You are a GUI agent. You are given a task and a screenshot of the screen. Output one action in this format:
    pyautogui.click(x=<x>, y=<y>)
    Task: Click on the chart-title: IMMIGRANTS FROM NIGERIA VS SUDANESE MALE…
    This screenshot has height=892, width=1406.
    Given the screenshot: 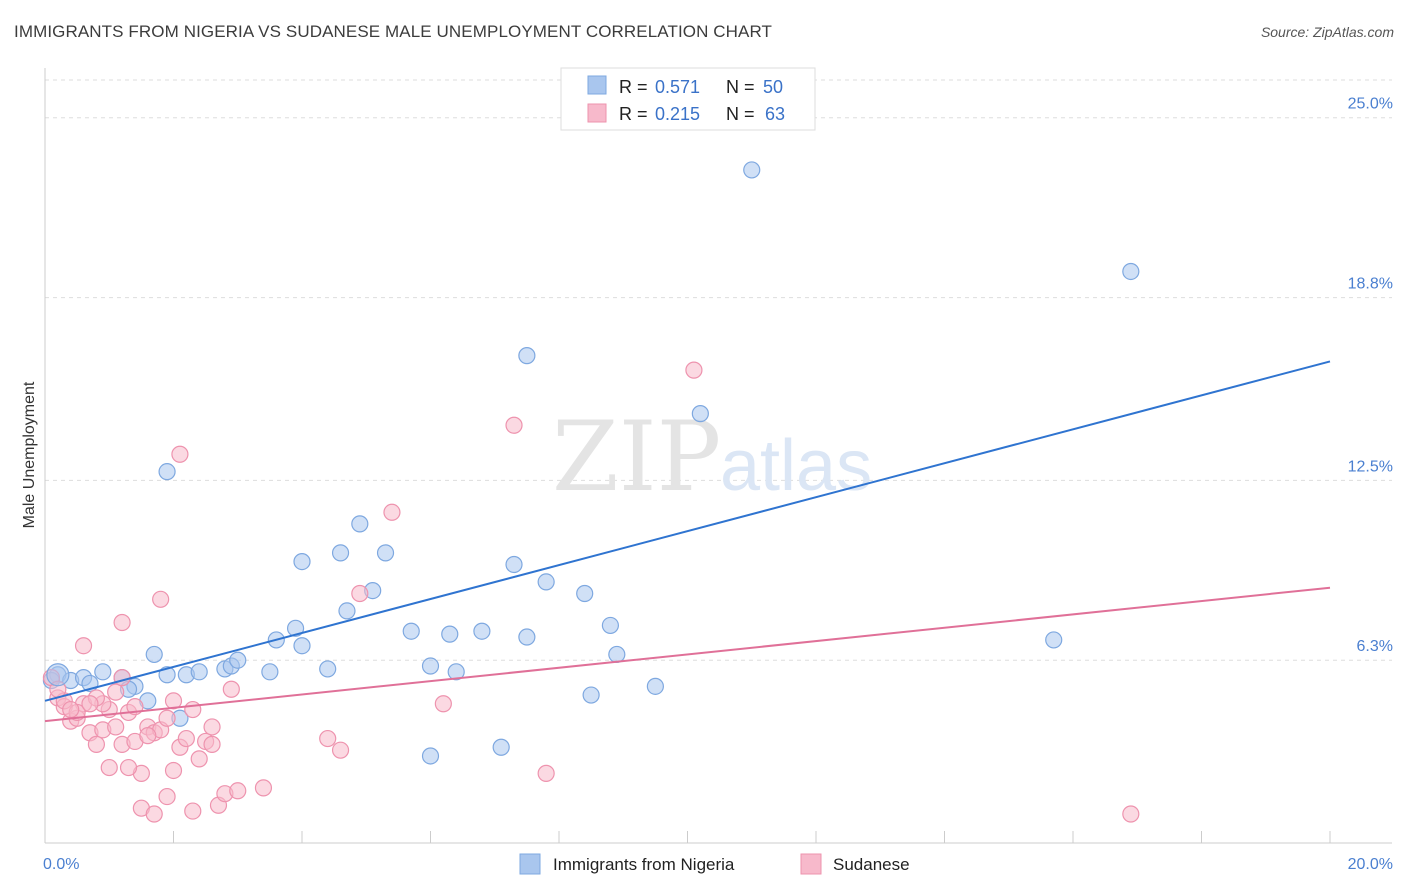 What is the action you would take?
    pyautogui.click(x=393, y=31)
    